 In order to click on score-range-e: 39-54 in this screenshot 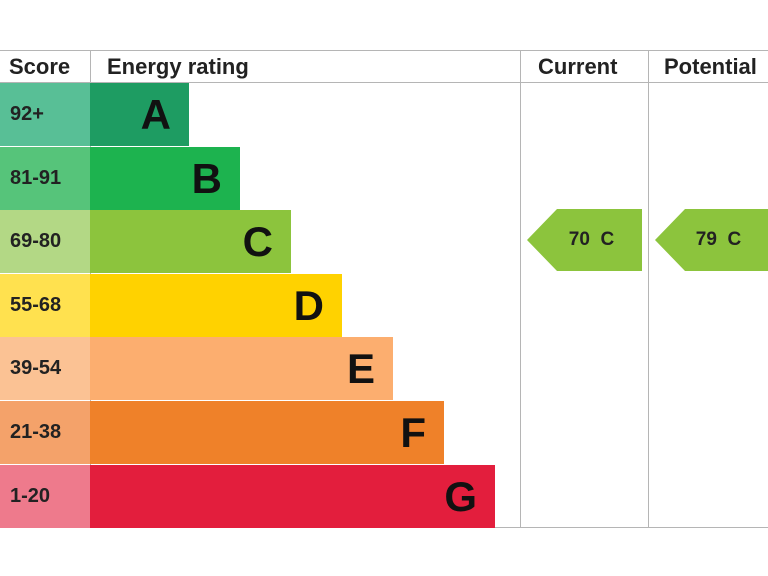, I will do `click(45, 368)`.